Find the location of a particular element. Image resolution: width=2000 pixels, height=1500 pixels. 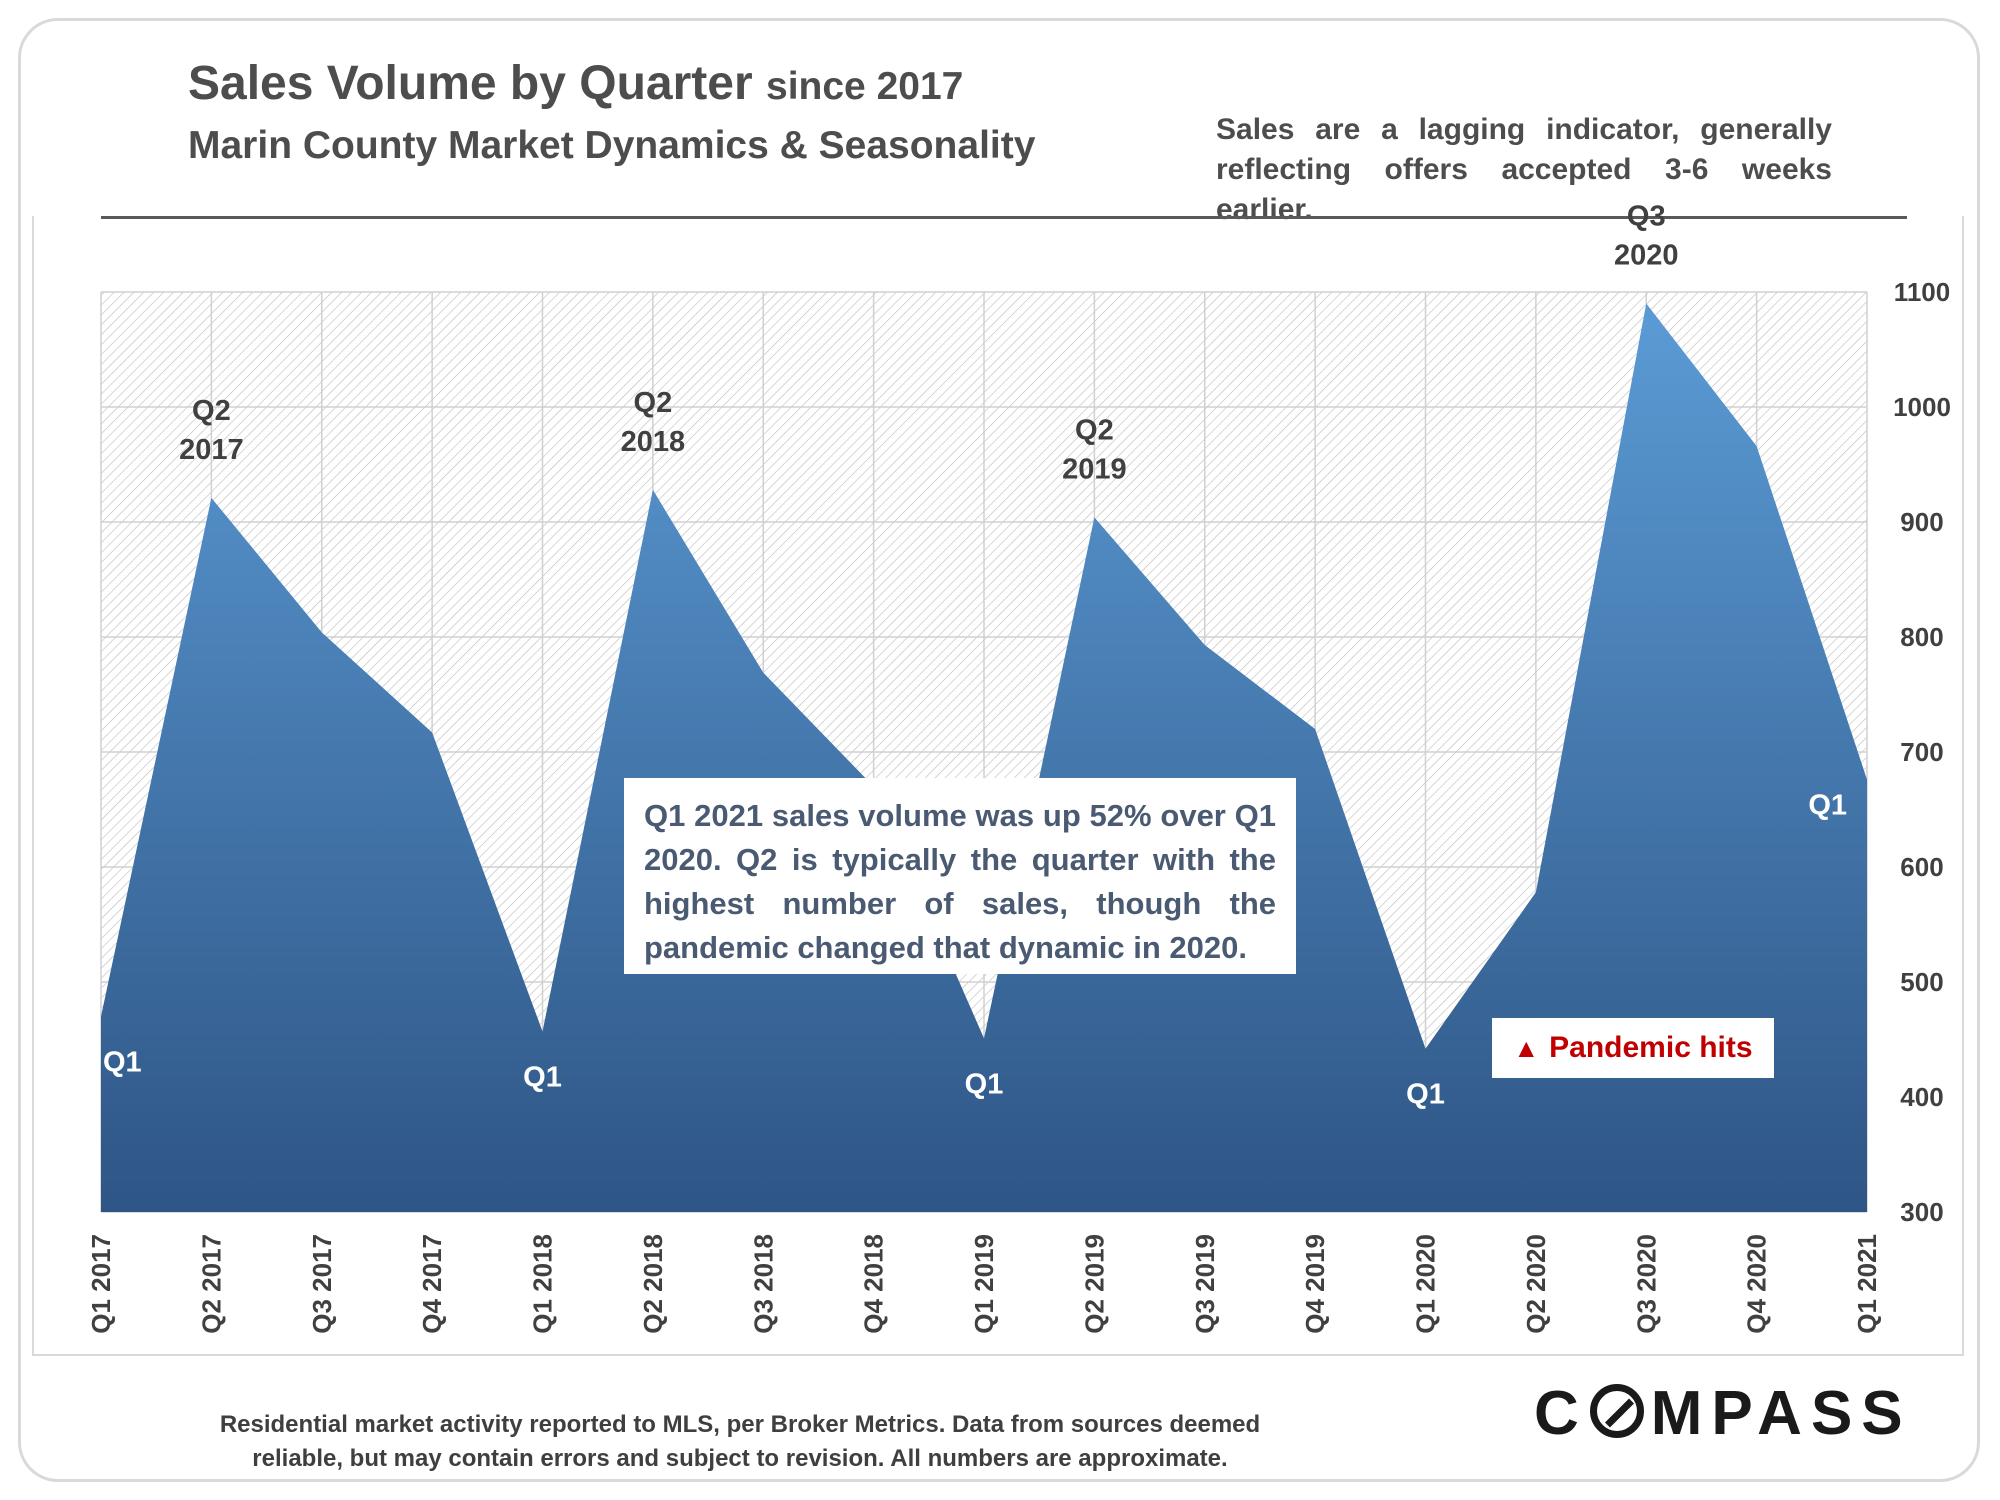

logo-text-prefix: C is located at coordinates (1561, 1413).